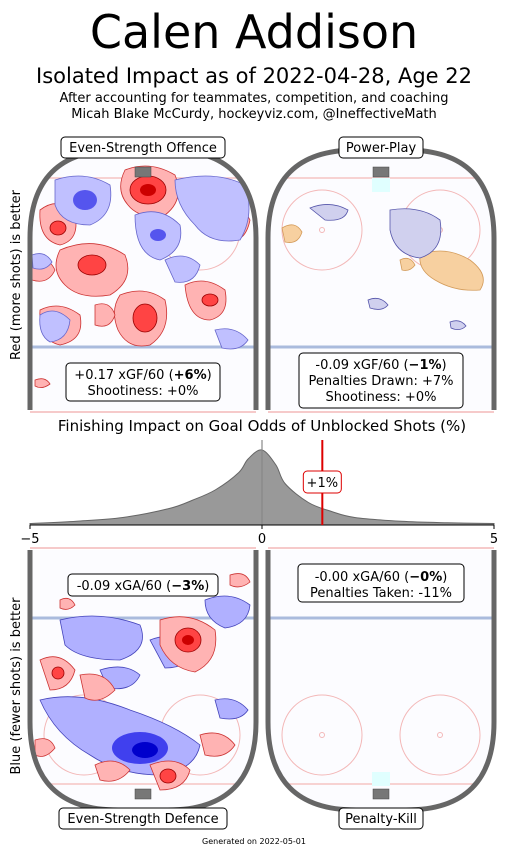 Image resolution: width=508 pixels, height=855 pixels. Describe the element at coordinates (140, 262) in the screenshot. I see `es-offence-fewer-shots-regions` at that location.